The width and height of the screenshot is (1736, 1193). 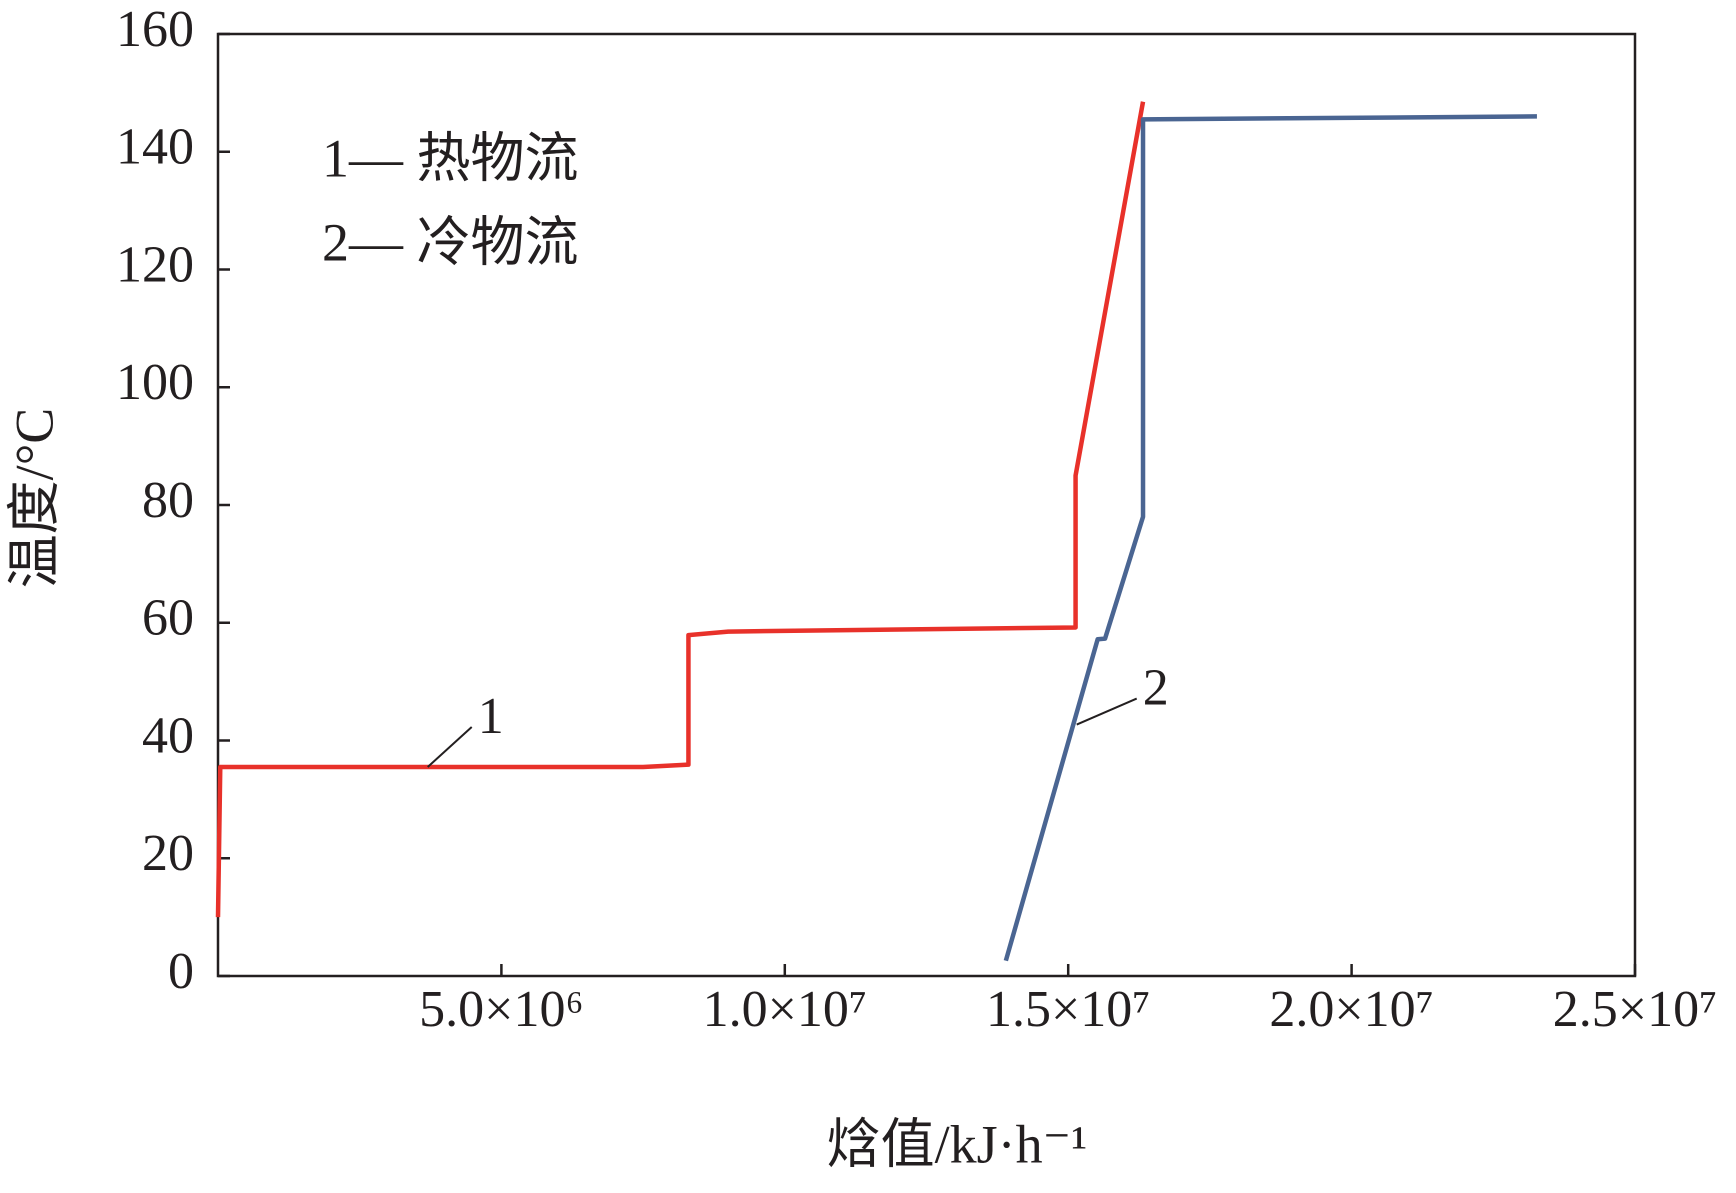 I want to click on x-tick-label: 2.5×10⁷, so click(x=1635, y=1009).